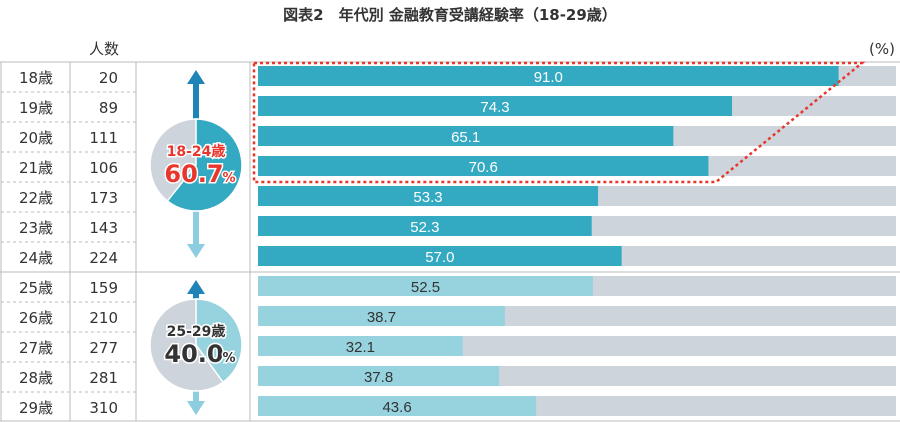 The width and height of the screenshot is (900, 422). I want to click on bar-value-label: 52.5, so click(425, 287).